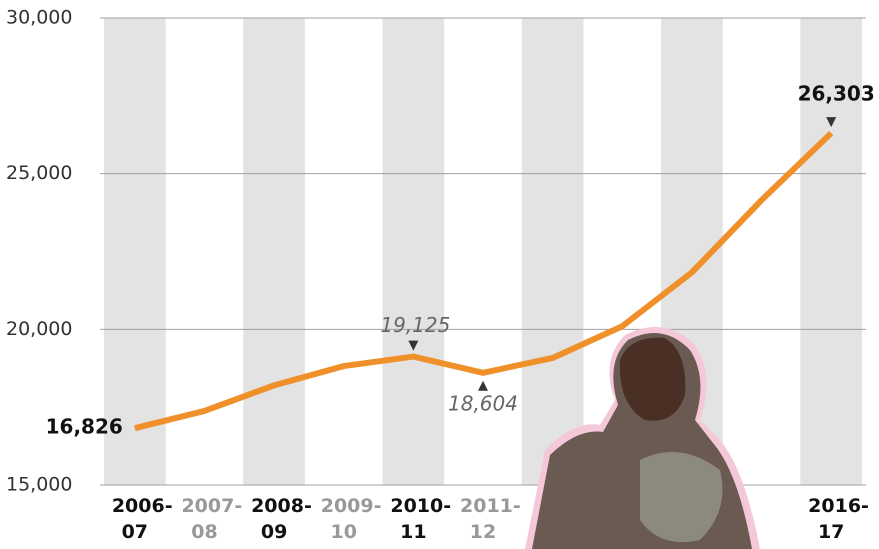 The height and width of the screenshot is (549, 879). What do you see at coordinates (84, 427) in the screenshot?
I see `value-label: 16,826` at bounding box center [84, 427].